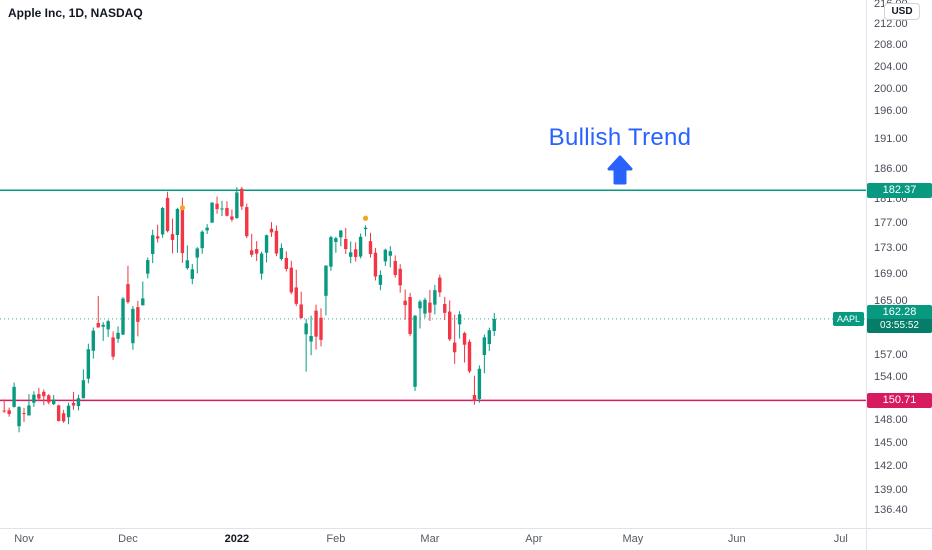  What do you see at coordinates (620, 154) in the screenshot?
I see `trend-annotation: Bullish Trend` at bounding box center [620, 154].